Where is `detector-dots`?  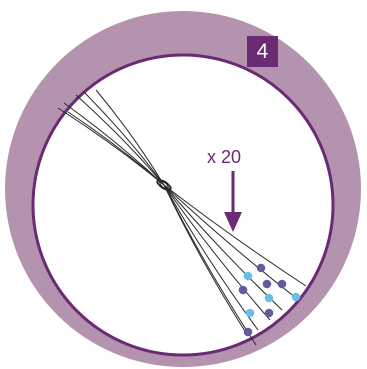
detector-dots is located at coordinates (269, 300).